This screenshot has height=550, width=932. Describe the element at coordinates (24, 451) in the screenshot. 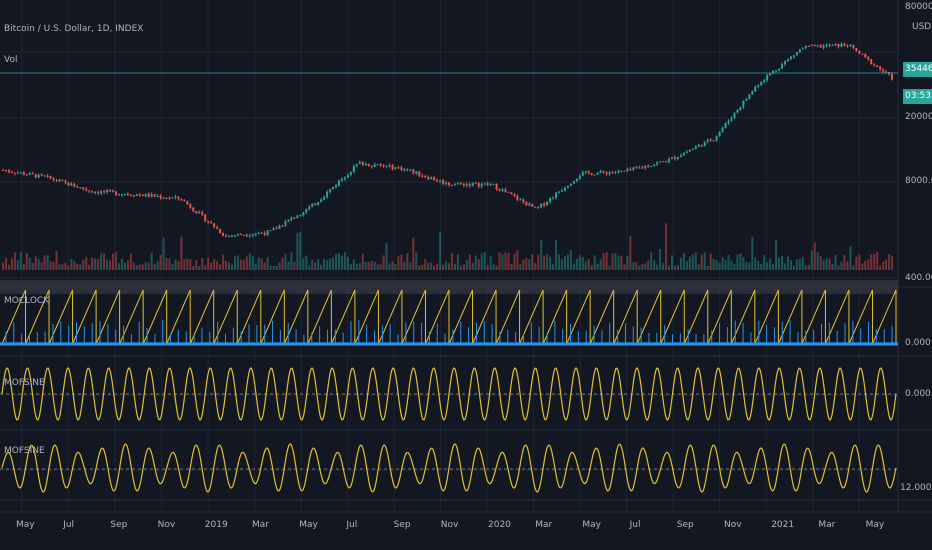

I see `mofsine-label-2: MOFSINE` at that location.